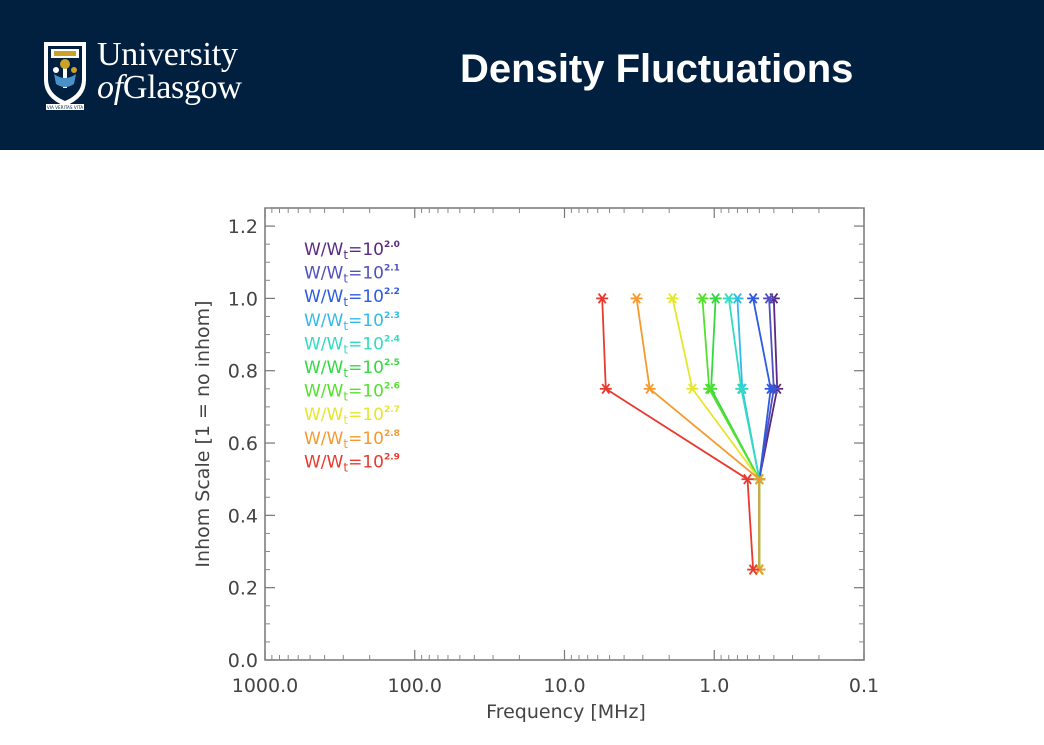 The height and width of the screenshot is (745, 1044). I want to click on legend-entry-part: 2.1, so click(392, 269).